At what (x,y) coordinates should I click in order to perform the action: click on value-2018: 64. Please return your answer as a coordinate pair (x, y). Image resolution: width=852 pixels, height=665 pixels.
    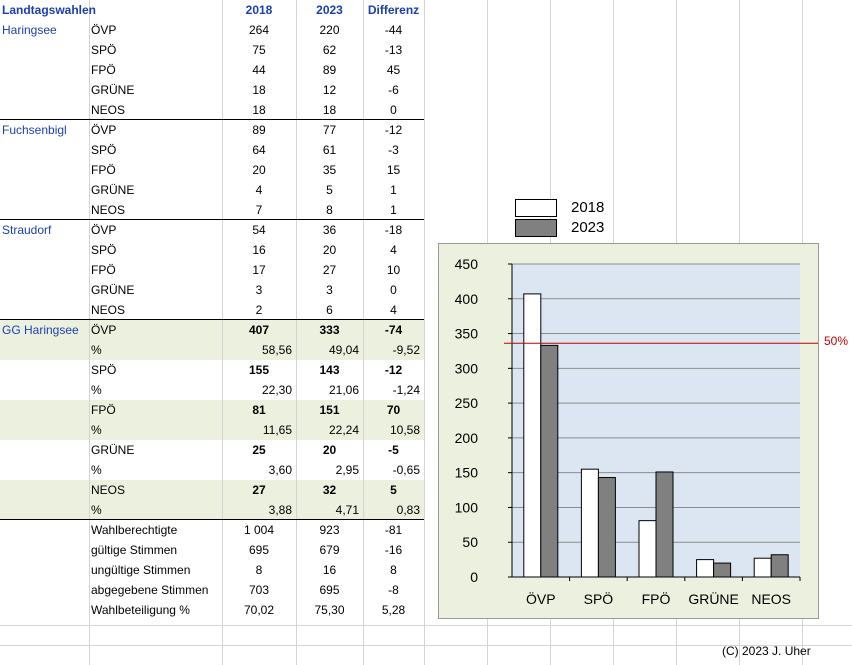
    Looking at the image, I should click on (259, 150).